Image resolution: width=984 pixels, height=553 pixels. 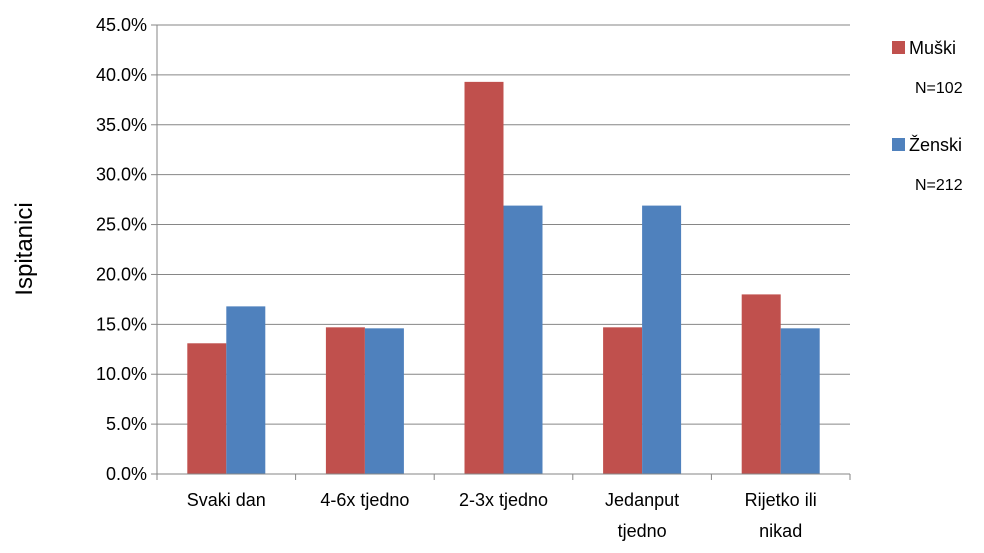 I want to click on y-tick-label: 5.0%, so click(x=126, y=424).